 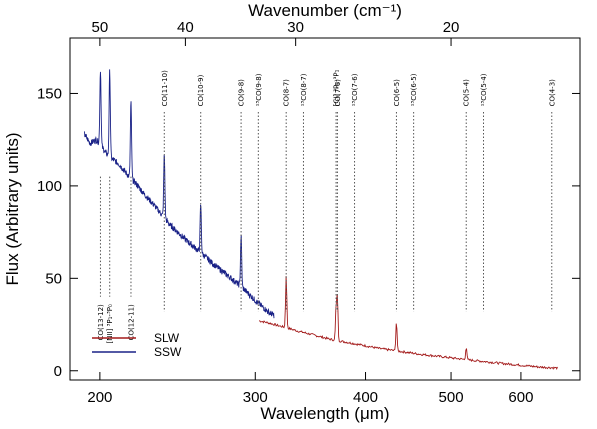 What do you see at coordinates (325, 10) in the screenshot?
I see `x2-axis-title: Wavenumber (cm⁻¹)` at bounding box center [325, 10].